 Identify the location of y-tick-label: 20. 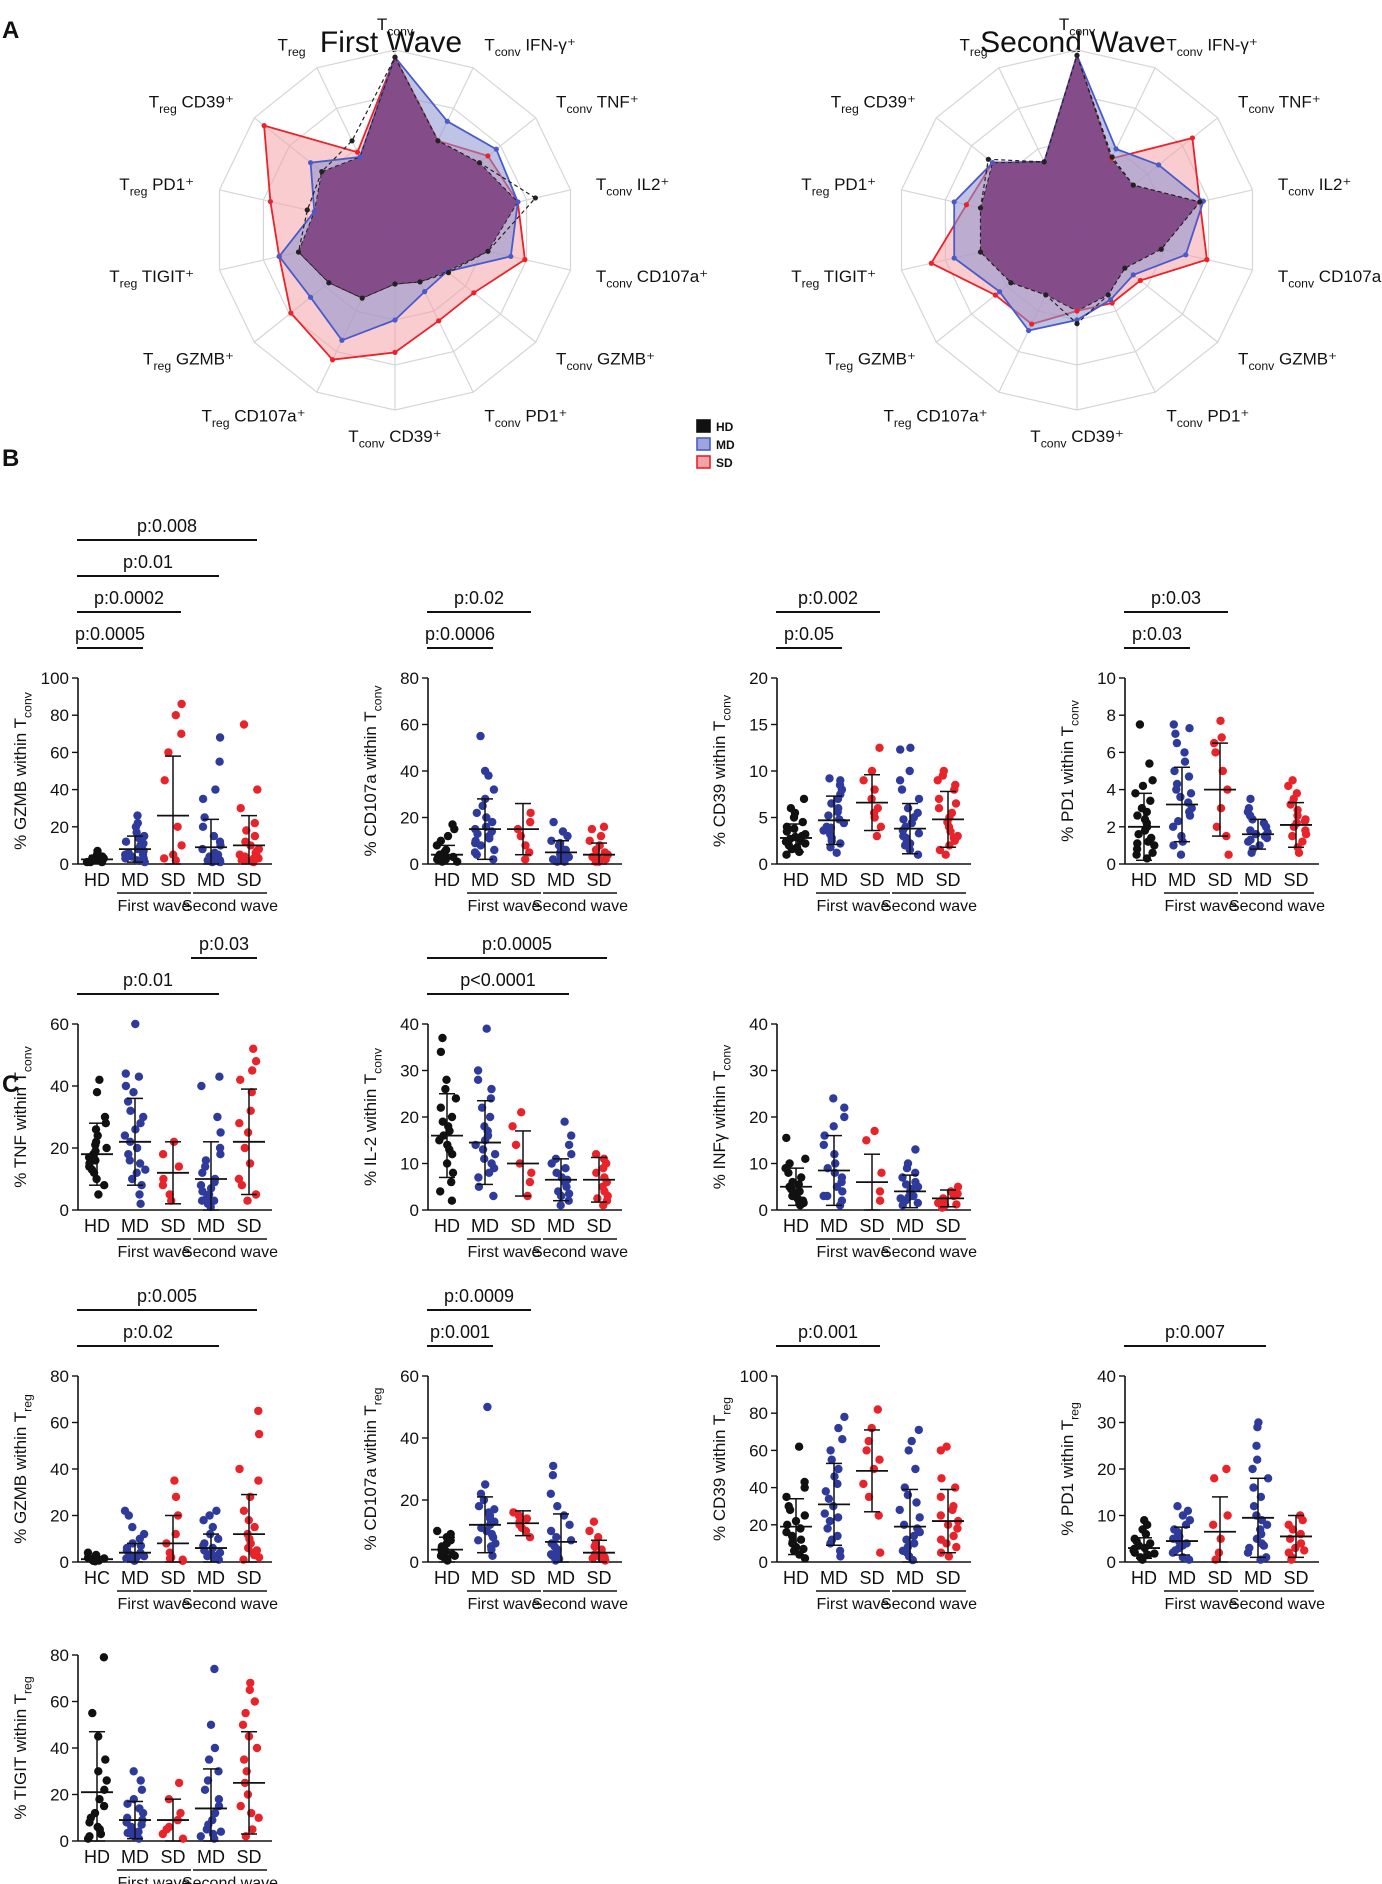
(59, 827).